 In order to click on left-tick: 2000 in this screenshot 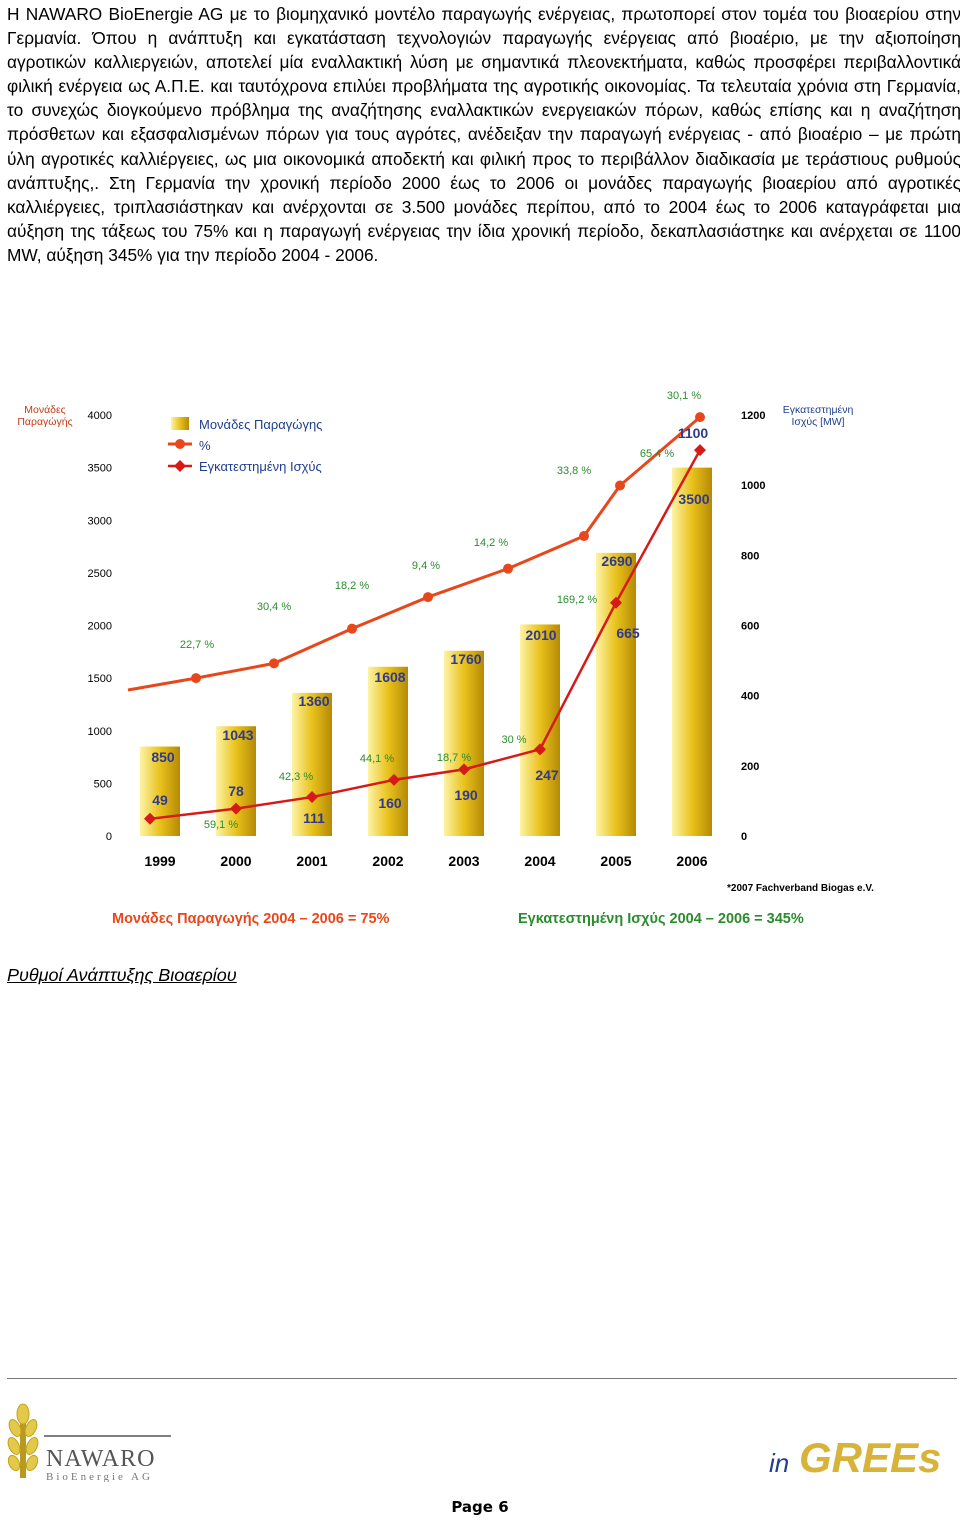, I will do `click(100, 627)`.